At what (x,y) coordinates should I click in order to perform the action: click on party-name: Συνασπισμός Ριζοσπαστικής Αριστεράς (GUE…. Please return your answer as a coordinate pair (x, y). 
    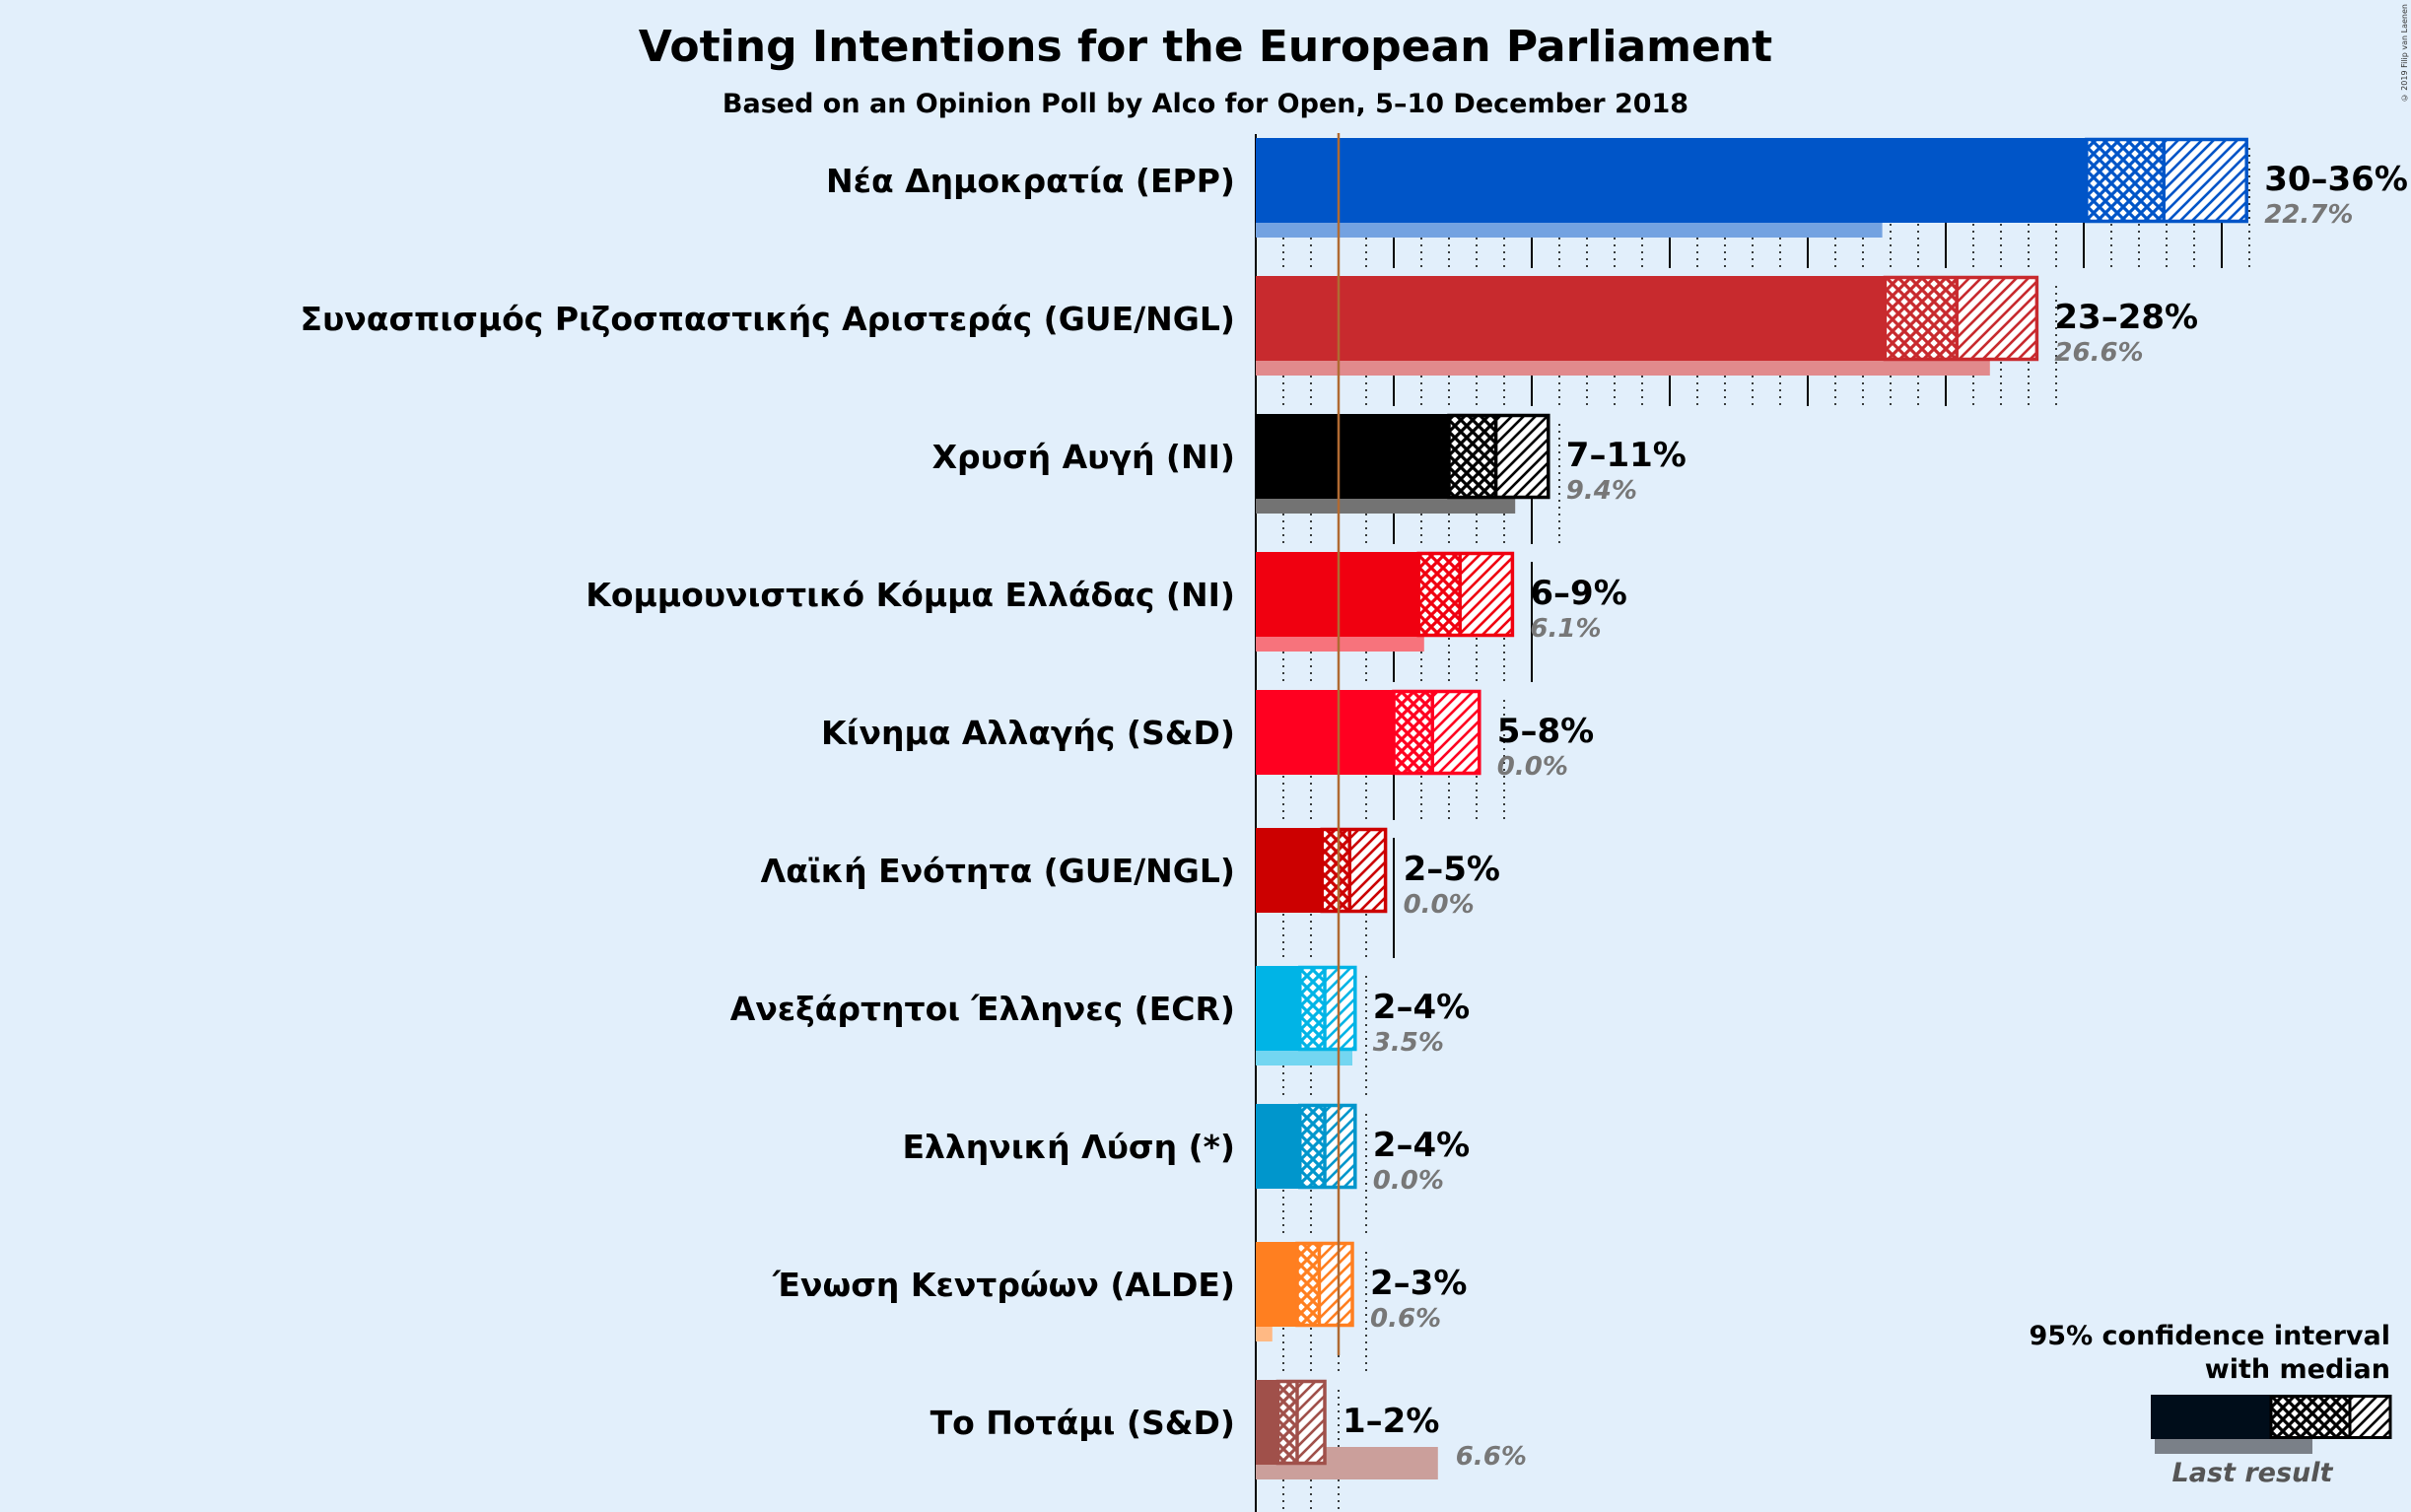
    Looking at the image, I should click on (767, 319).